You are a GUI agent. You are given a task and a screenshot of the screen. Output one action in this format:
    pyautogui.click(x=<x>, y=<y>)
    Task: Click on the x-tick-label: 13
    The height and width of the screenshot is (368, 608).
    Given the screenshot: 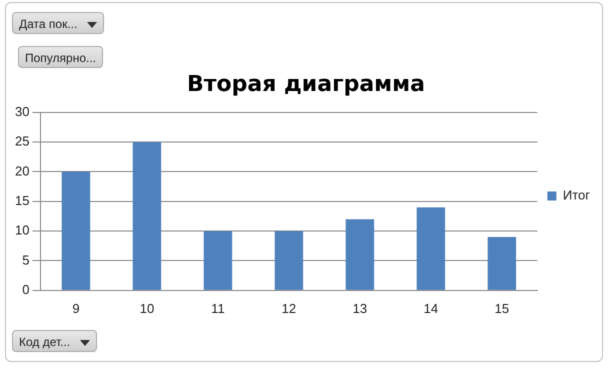 What is the action you would take?
    pyautogui.click(x=360, y=308)
    